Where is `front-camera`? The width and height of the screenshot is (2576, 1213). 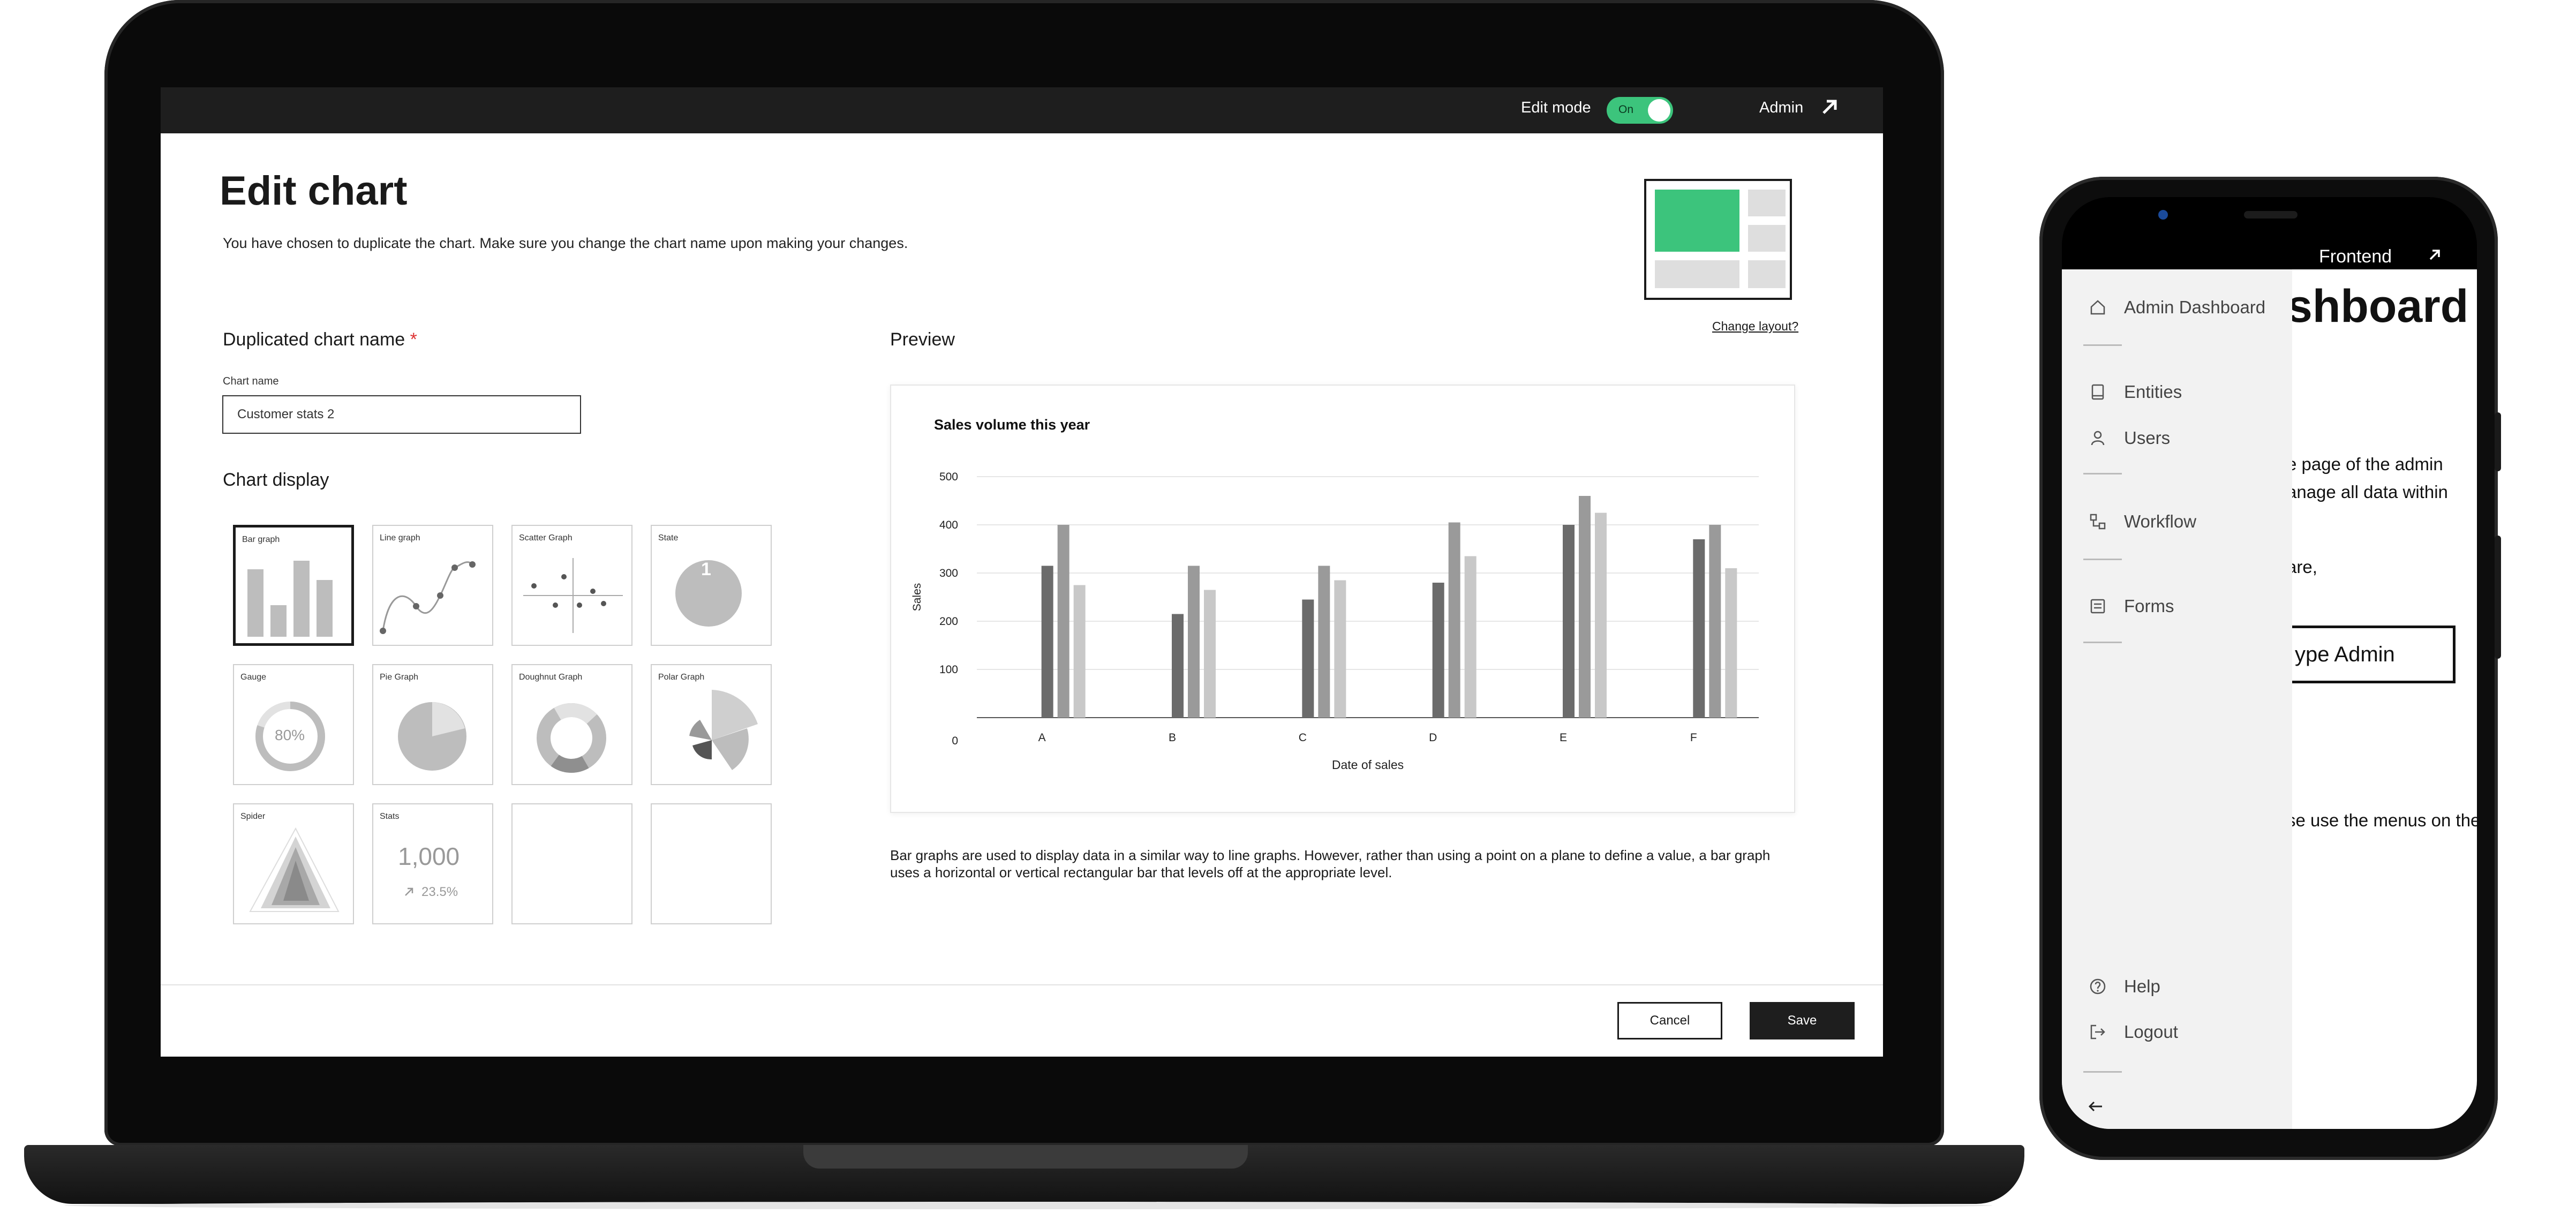 front-camera is located at coordinates (2163, 215).